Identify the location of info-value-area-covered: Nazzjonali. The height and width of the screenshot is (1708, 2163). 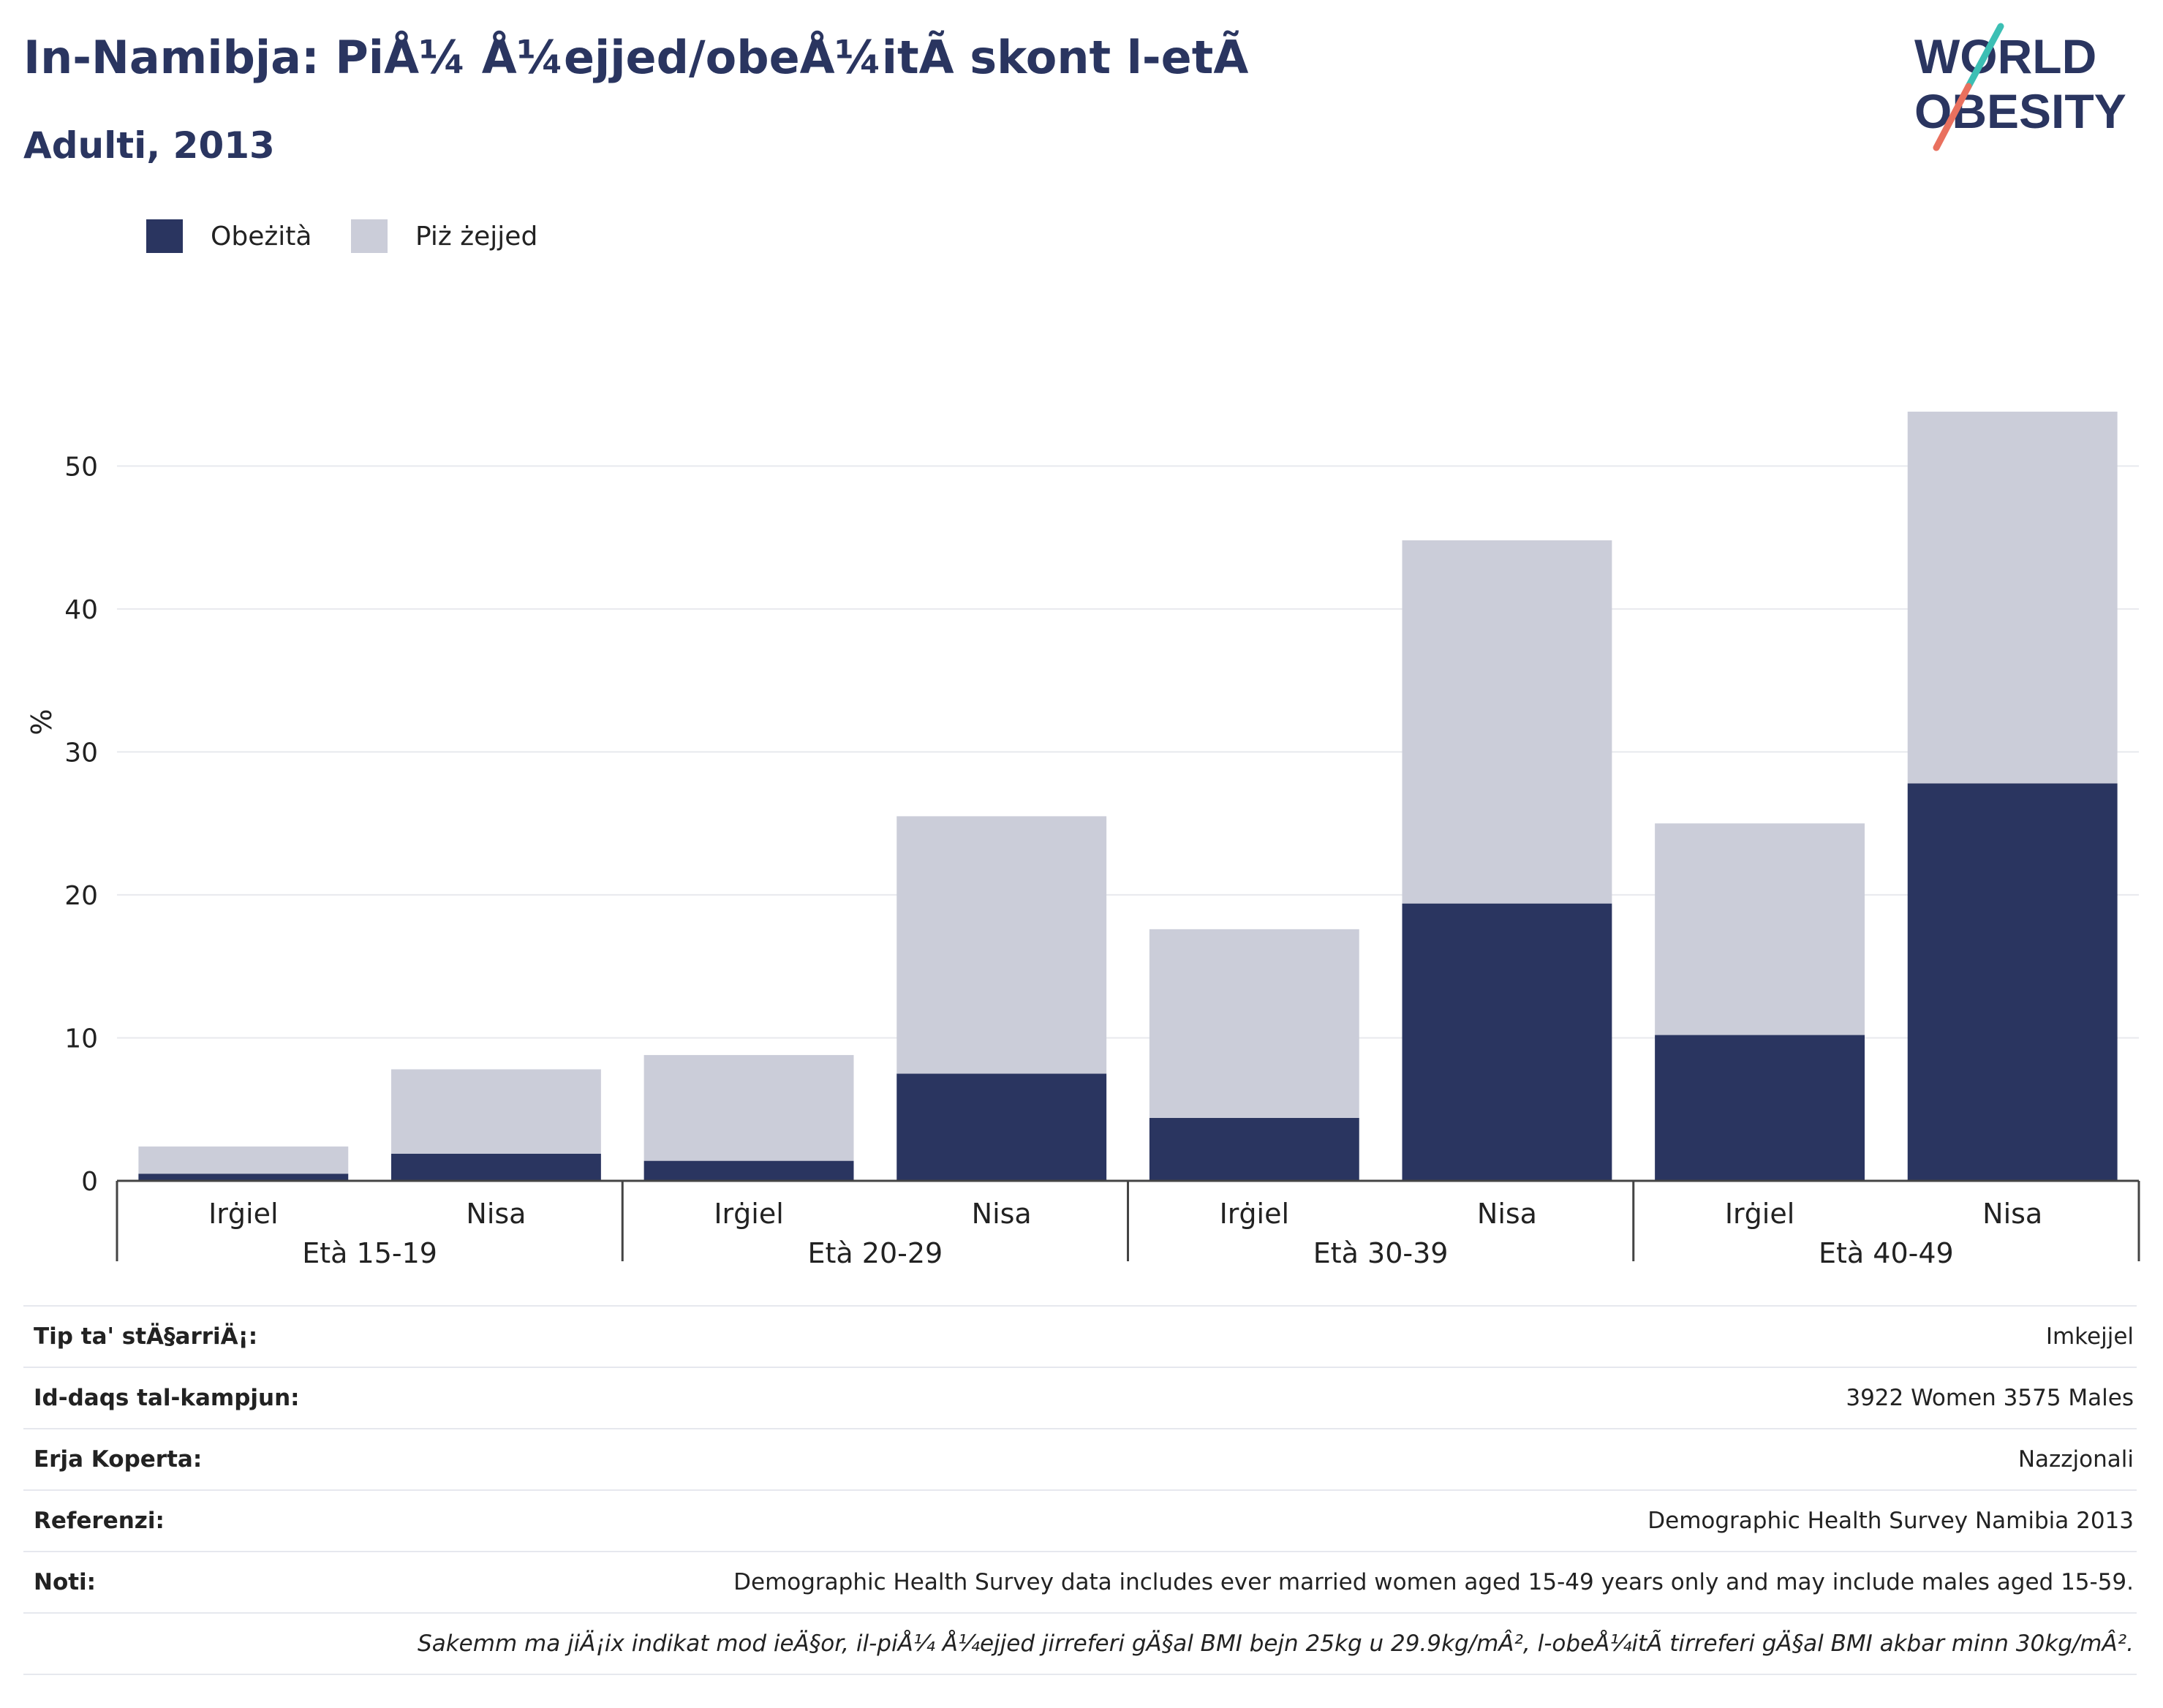
(2075, 1459).